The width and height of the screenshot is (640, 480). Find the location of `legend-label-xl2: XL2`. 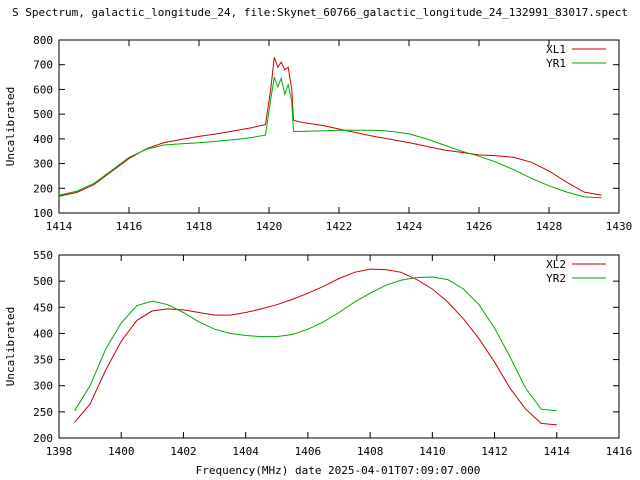

legend-label-xl2: XL2 is located at coordinates (556, 264).